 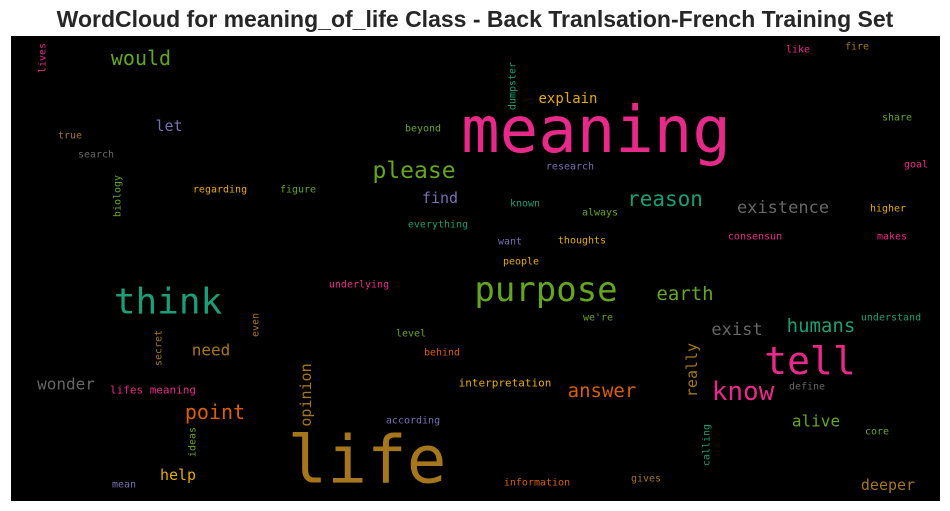 I want to click on word-information: information, so click(x=537, y=483).